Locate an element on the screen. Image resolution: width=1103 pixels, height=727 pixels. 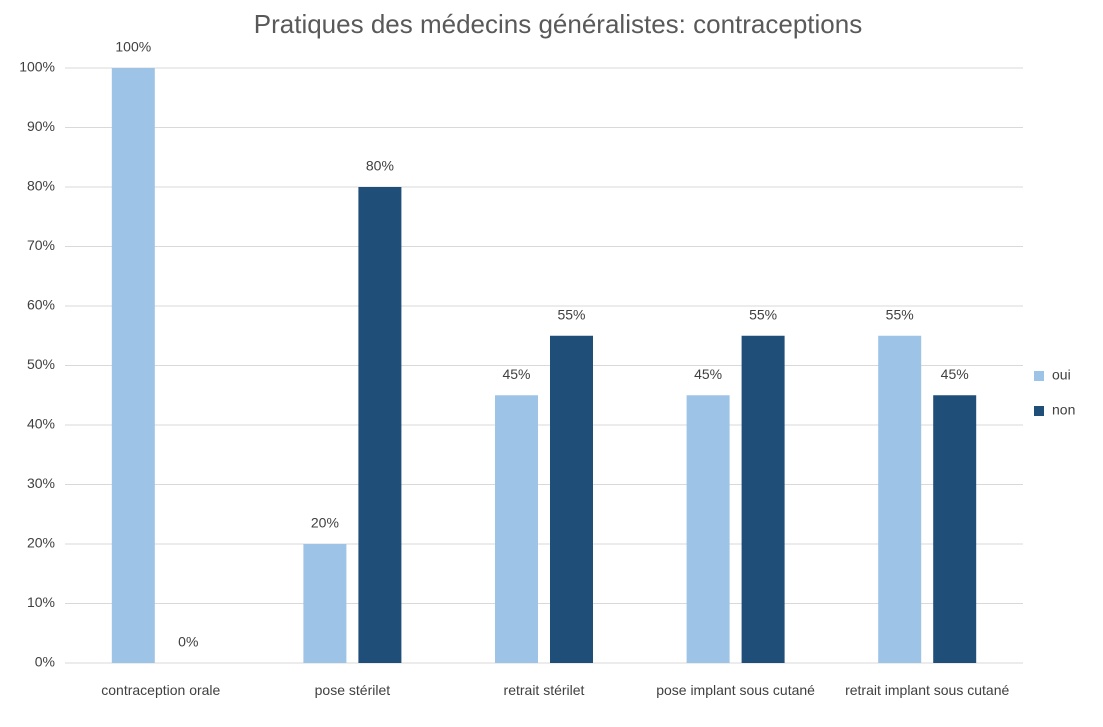
x-tick-label: contraception orale is located at coordinates (161, 690).